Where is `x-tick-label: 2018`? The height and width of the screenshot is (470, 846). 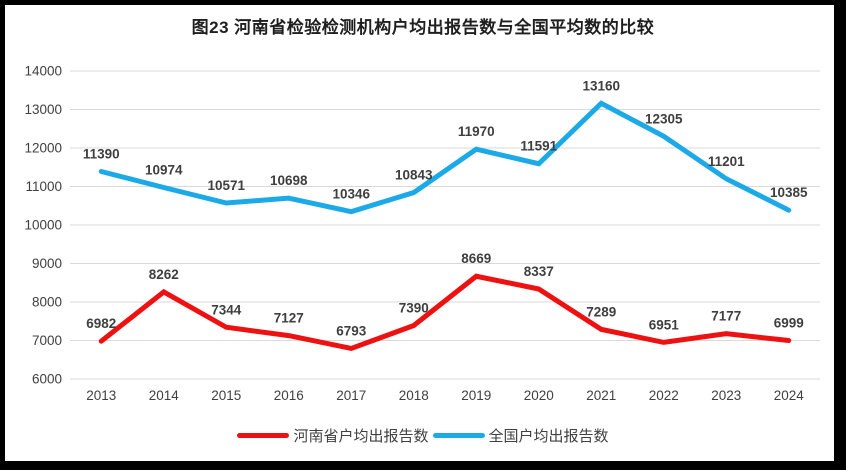 x-tick-label: 2018 is located at coordinates (414, 395).